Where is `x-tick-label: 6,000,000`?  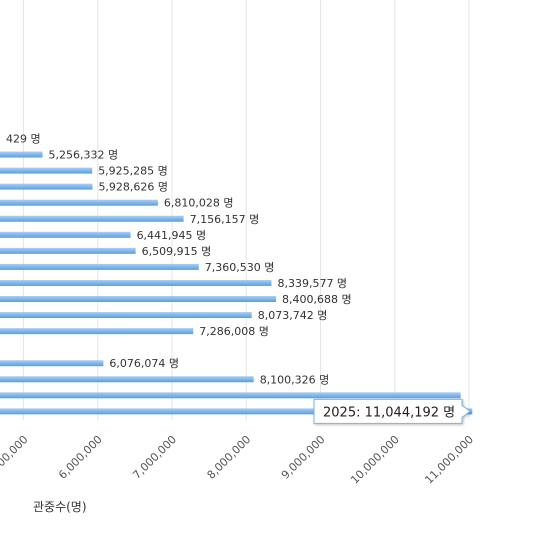 x-tick-label: 6,000,000 is located at coordinates (80, 457).